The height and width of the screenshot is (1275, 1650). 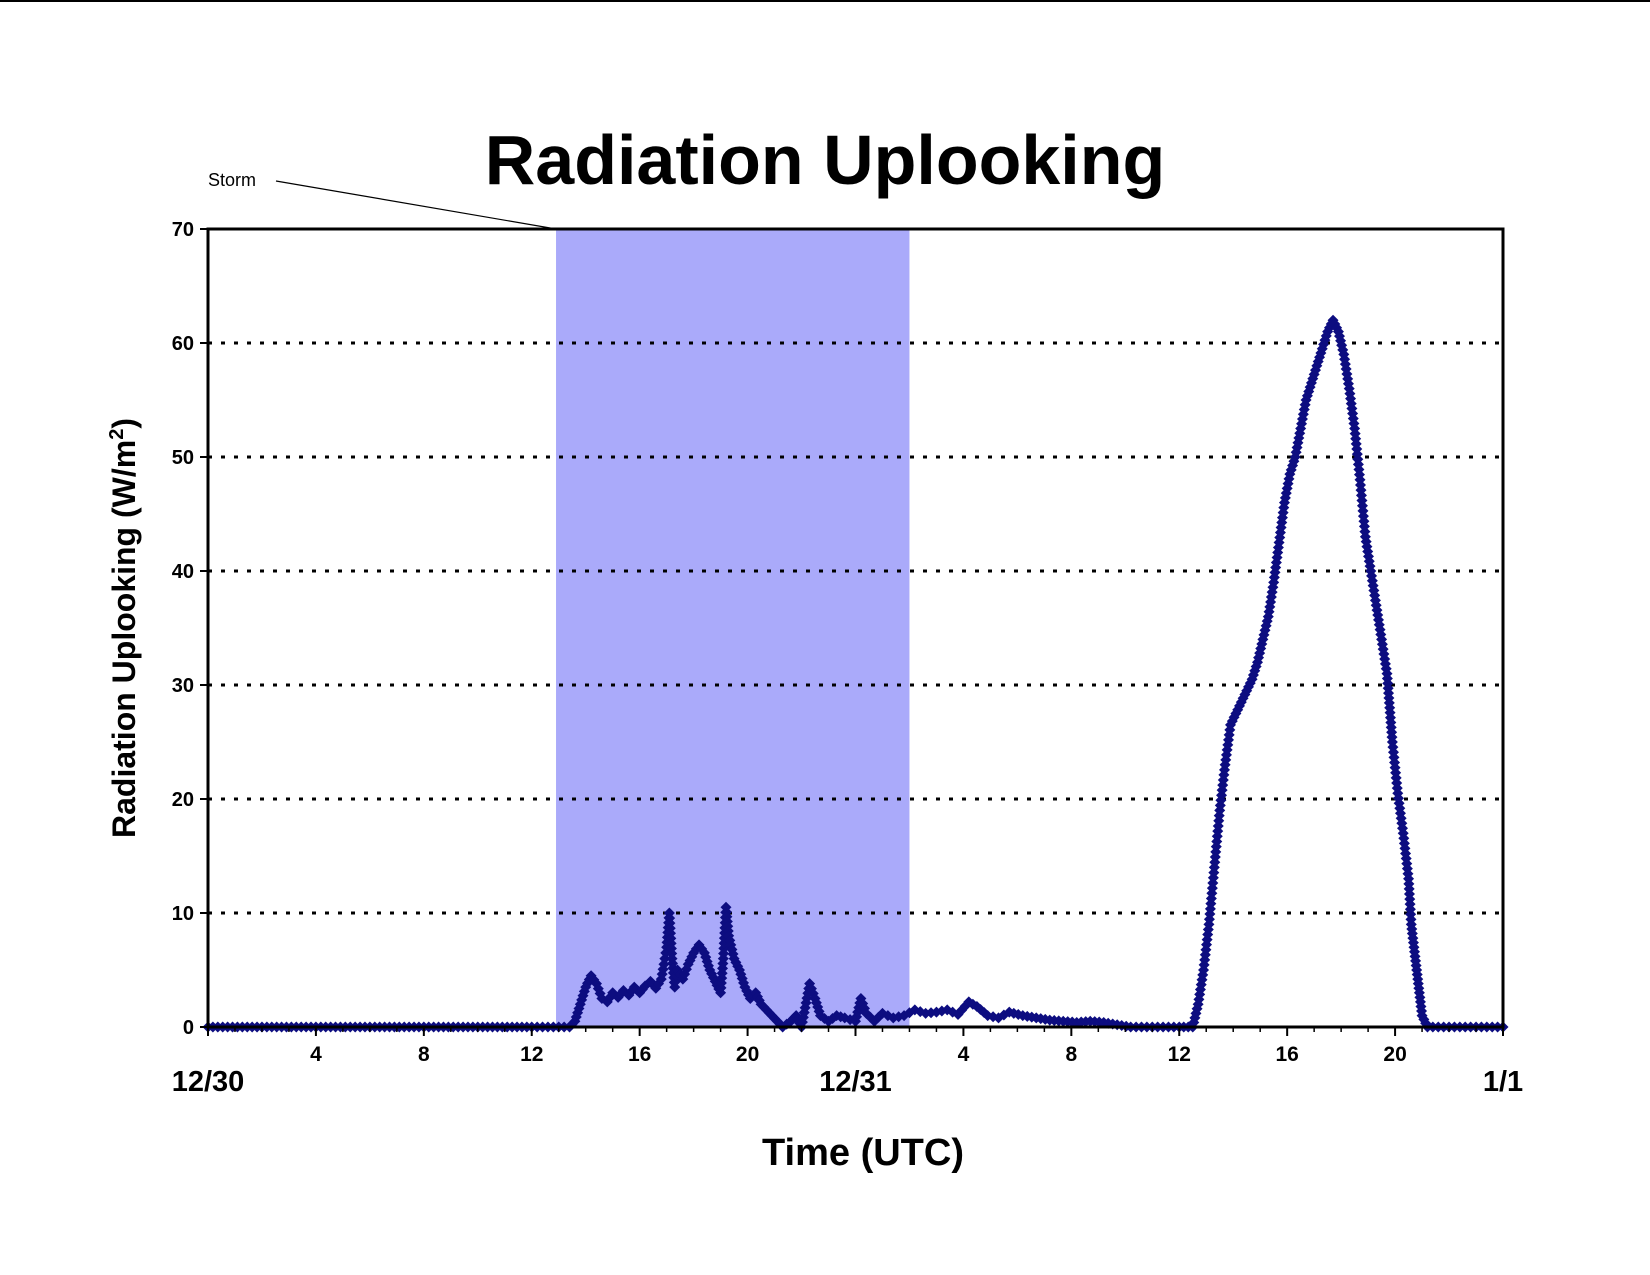 I want to click on y-axis-label-superscript: 2, so click(x=117, y=434).